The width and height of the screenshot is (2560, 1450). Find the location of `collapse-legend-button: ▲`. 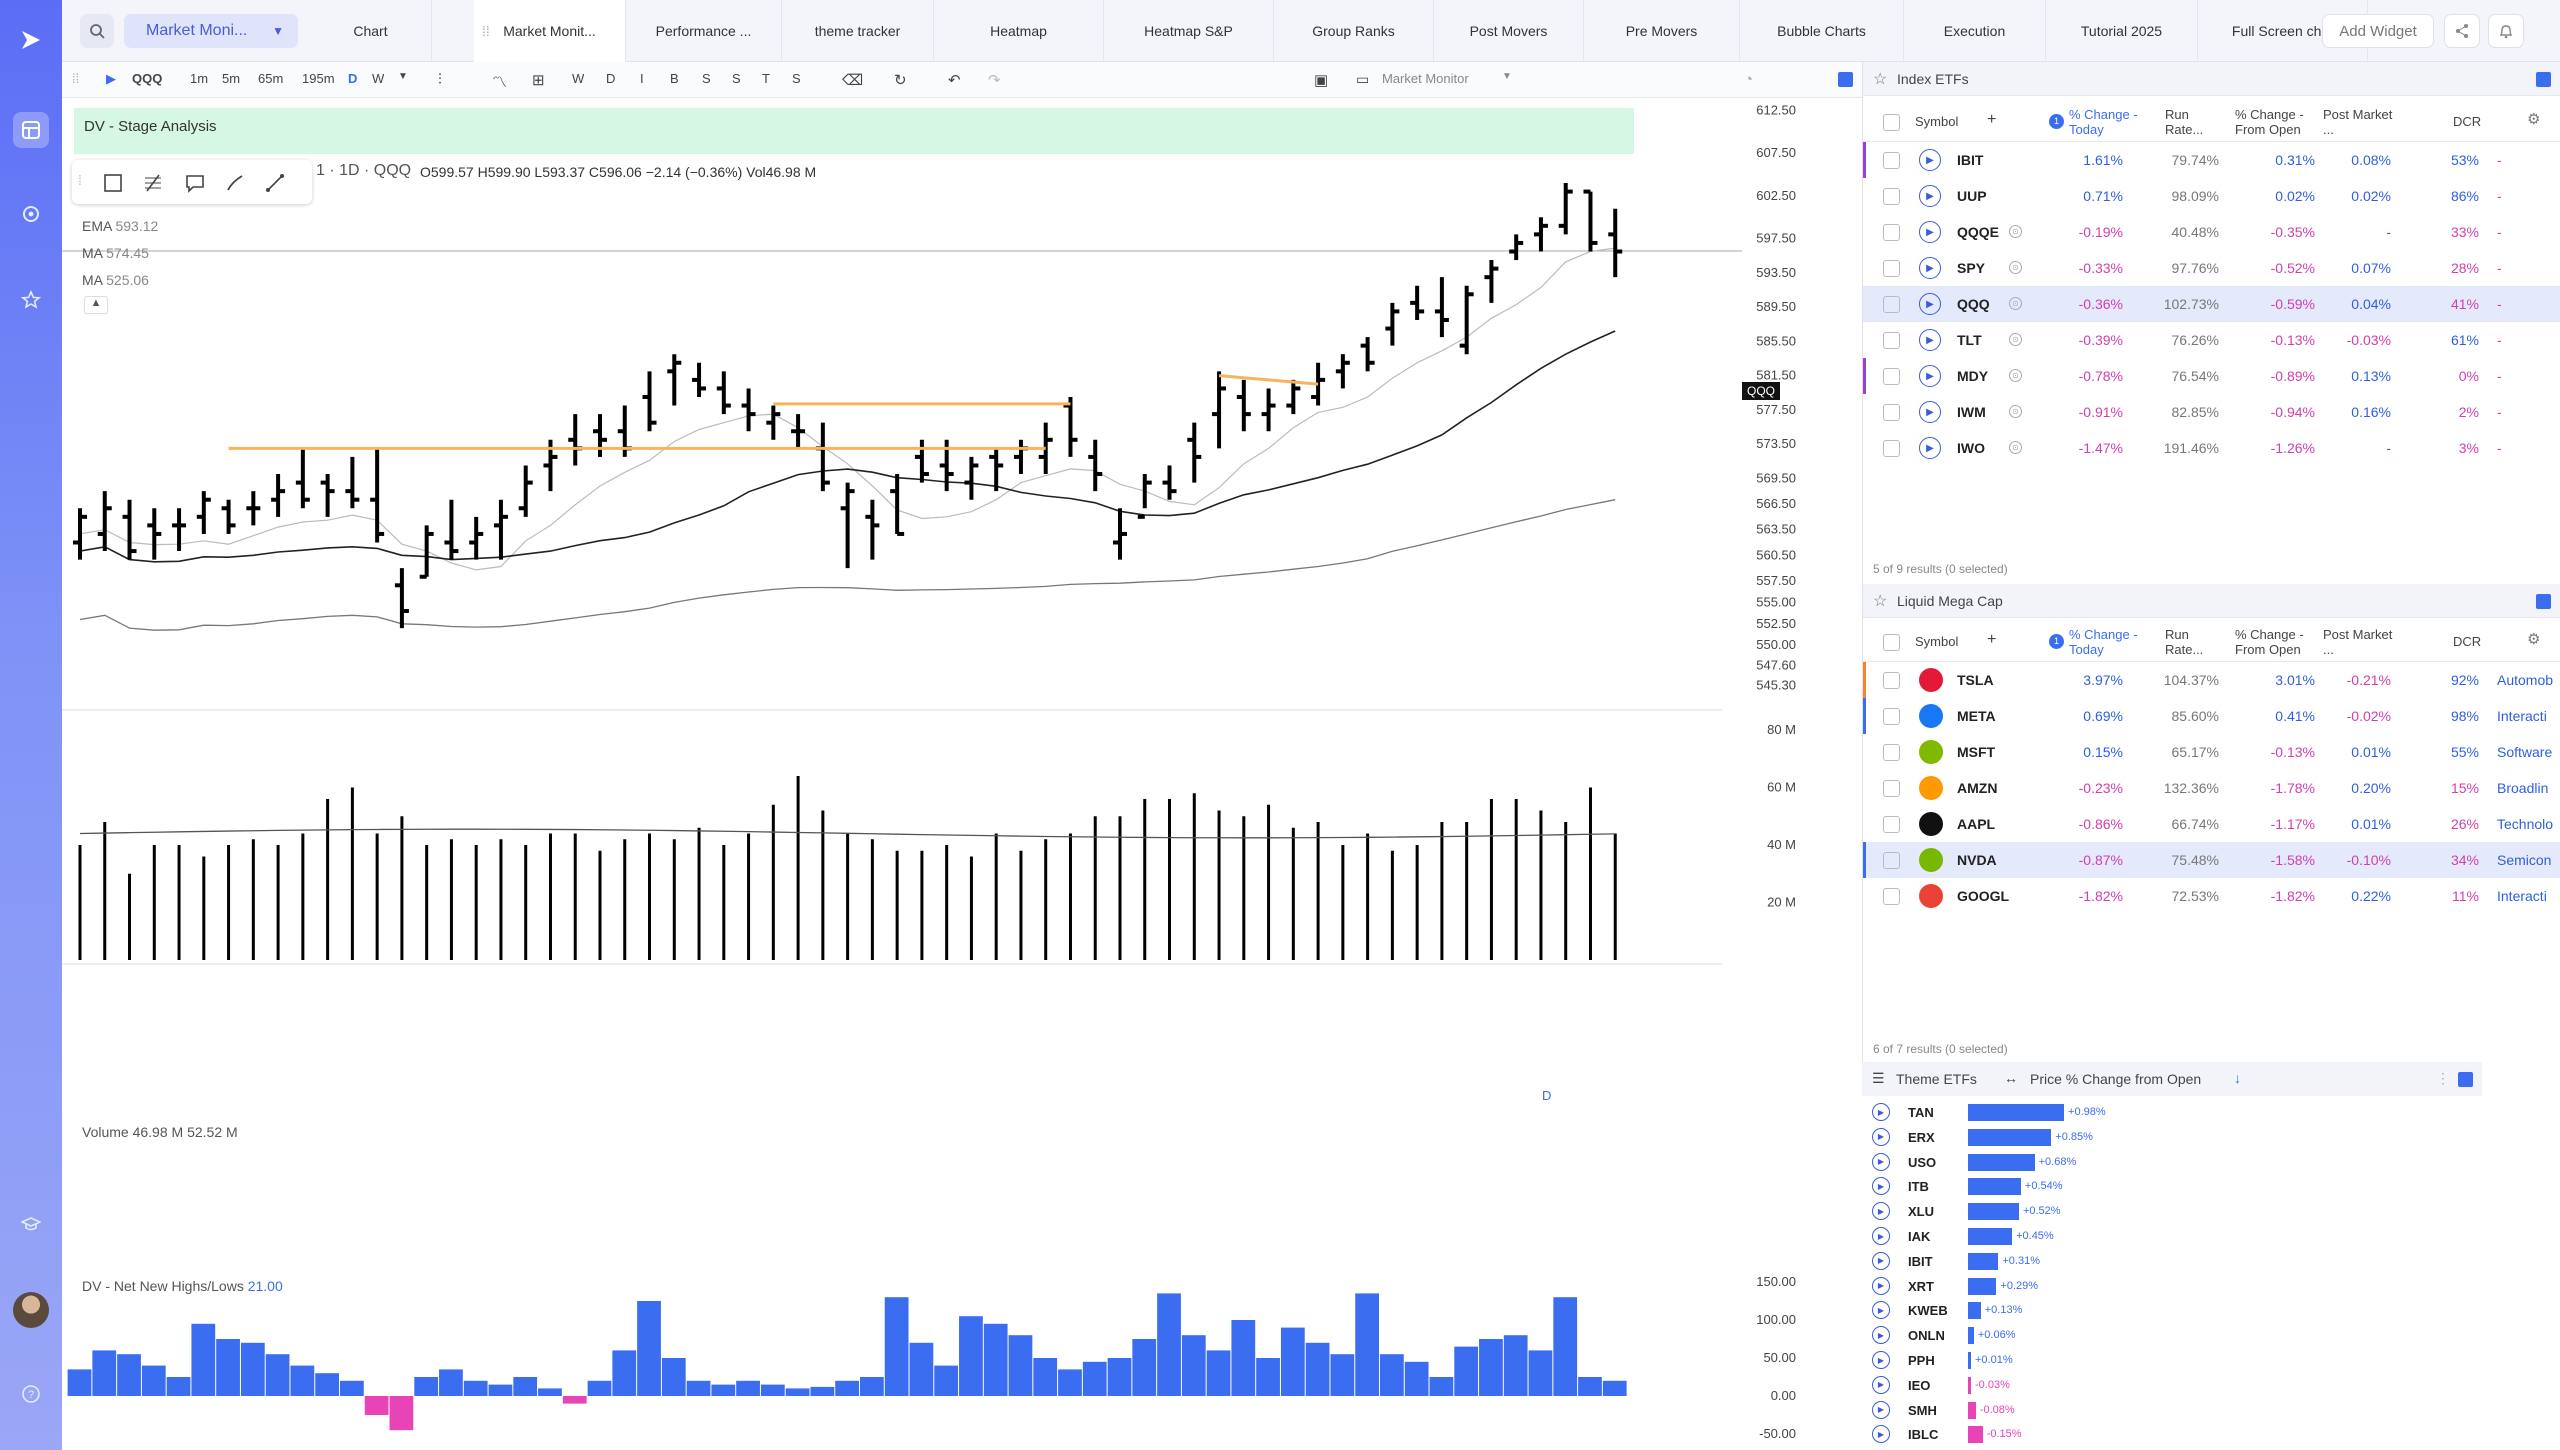

collapse-legend-button: ▲ is located at coordinates (96, 305).